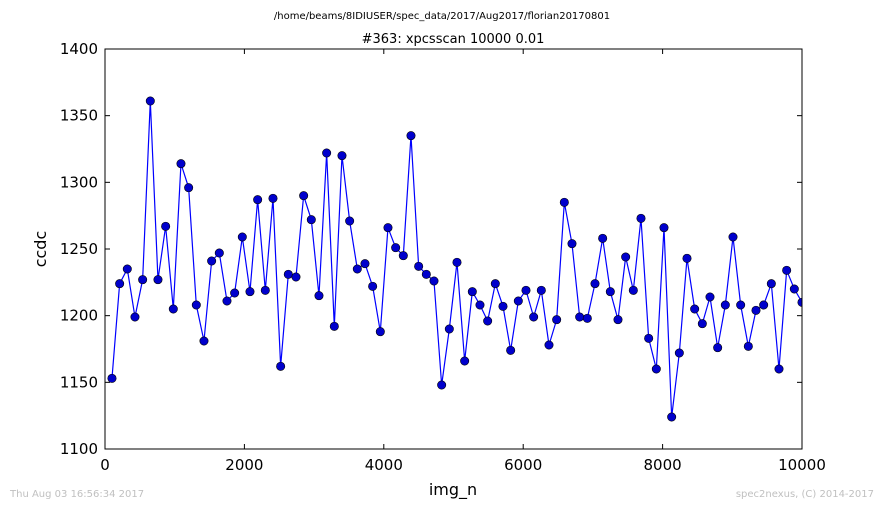 The image size is (884, 509). I want to click on x-tick-label: 6000, so click(523, 465).